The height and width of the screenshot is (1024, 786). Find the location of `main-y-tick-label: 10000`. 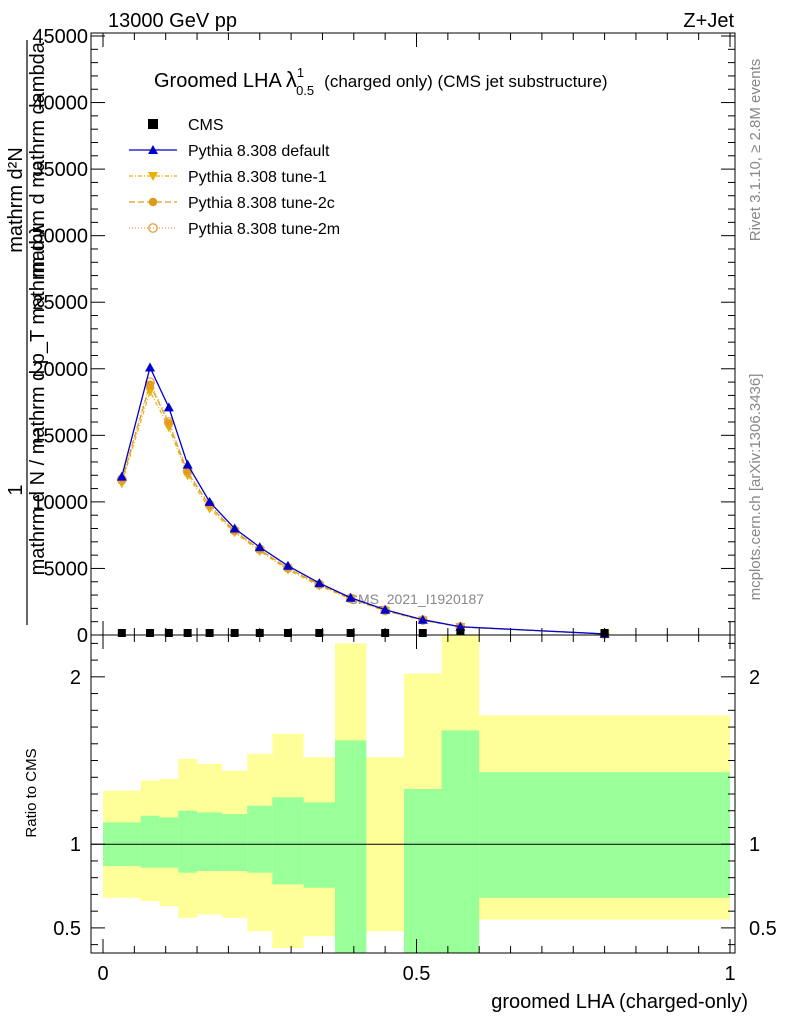

main-y-tick-label: 10000 is located at coordinates (60, 503).